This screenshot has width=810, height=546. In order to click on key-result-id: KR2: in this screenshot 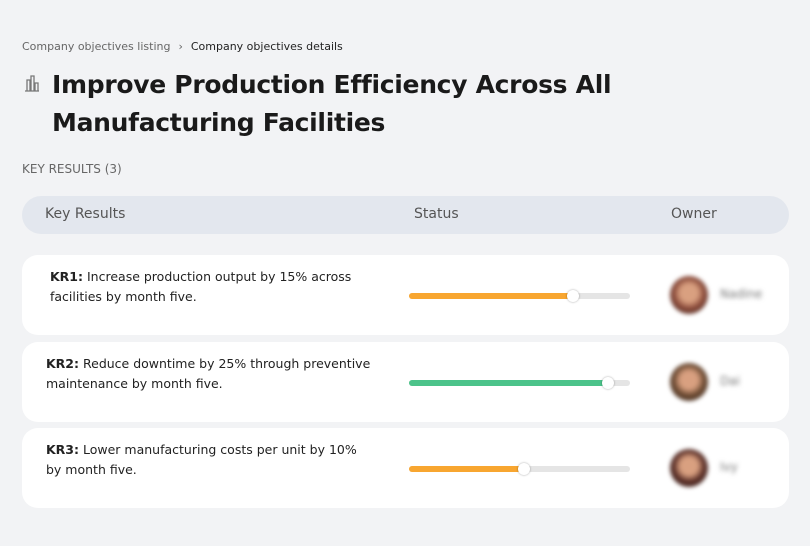, I will do `click(63, 363)`.